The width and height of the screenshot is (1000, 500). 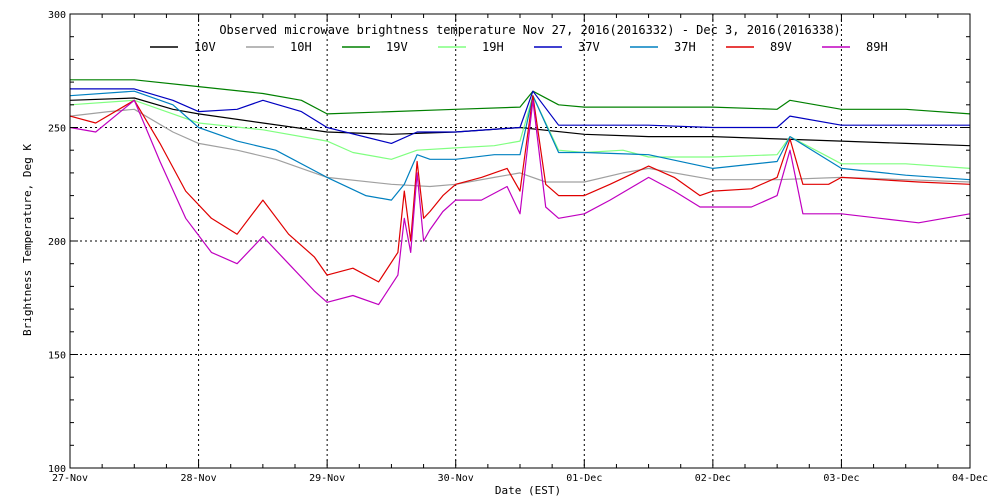 What do you see at coordinates (685, 47) in the screenshot?
I see `legend-label-37h: 37H` at bounding box center [685, 47].